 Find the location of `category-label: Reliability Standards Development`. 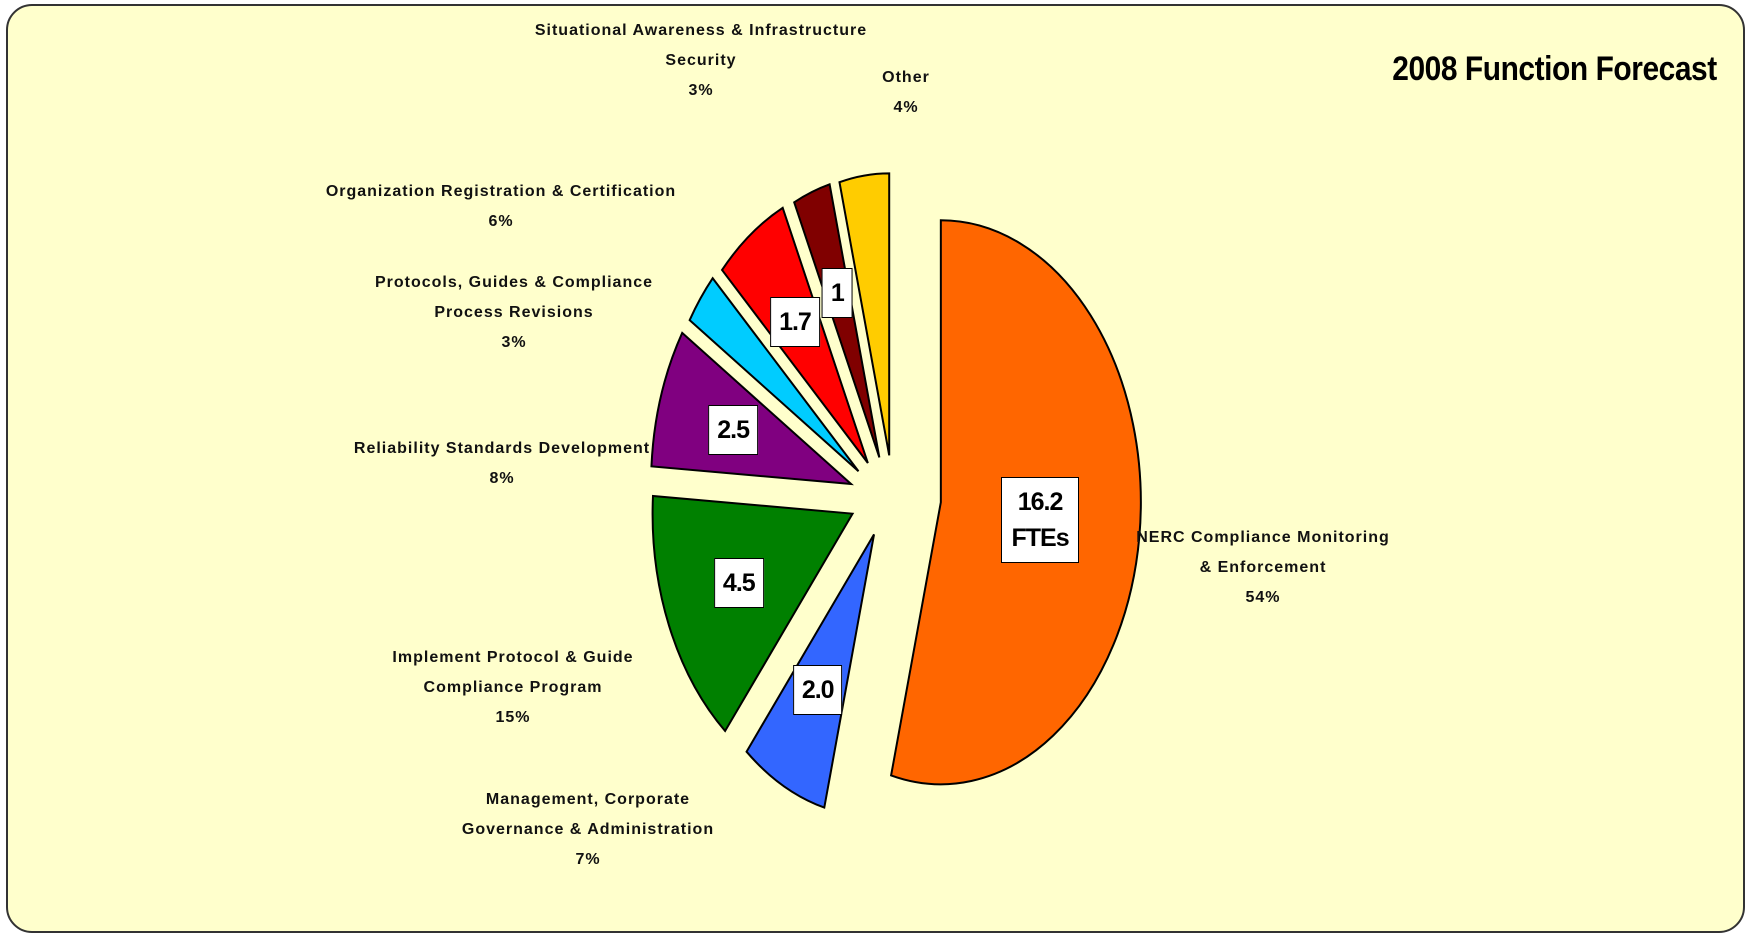

category-label: Reliability Standards Development is located at coordinates (502, 448).